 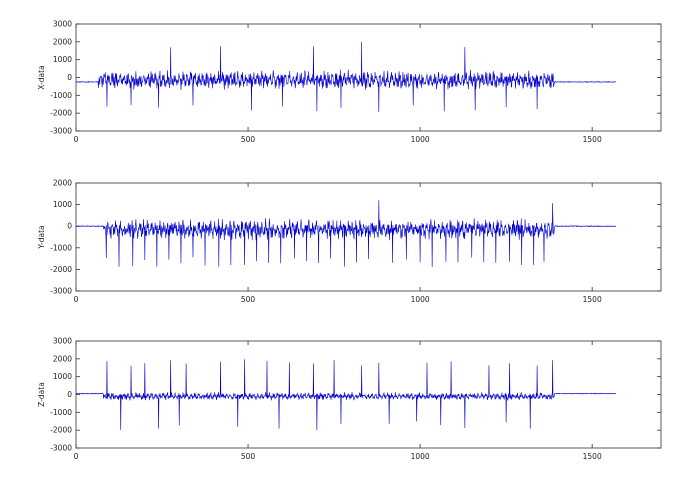 I want to click on y-axis-label: Y-data, so click(x=41, y=237).